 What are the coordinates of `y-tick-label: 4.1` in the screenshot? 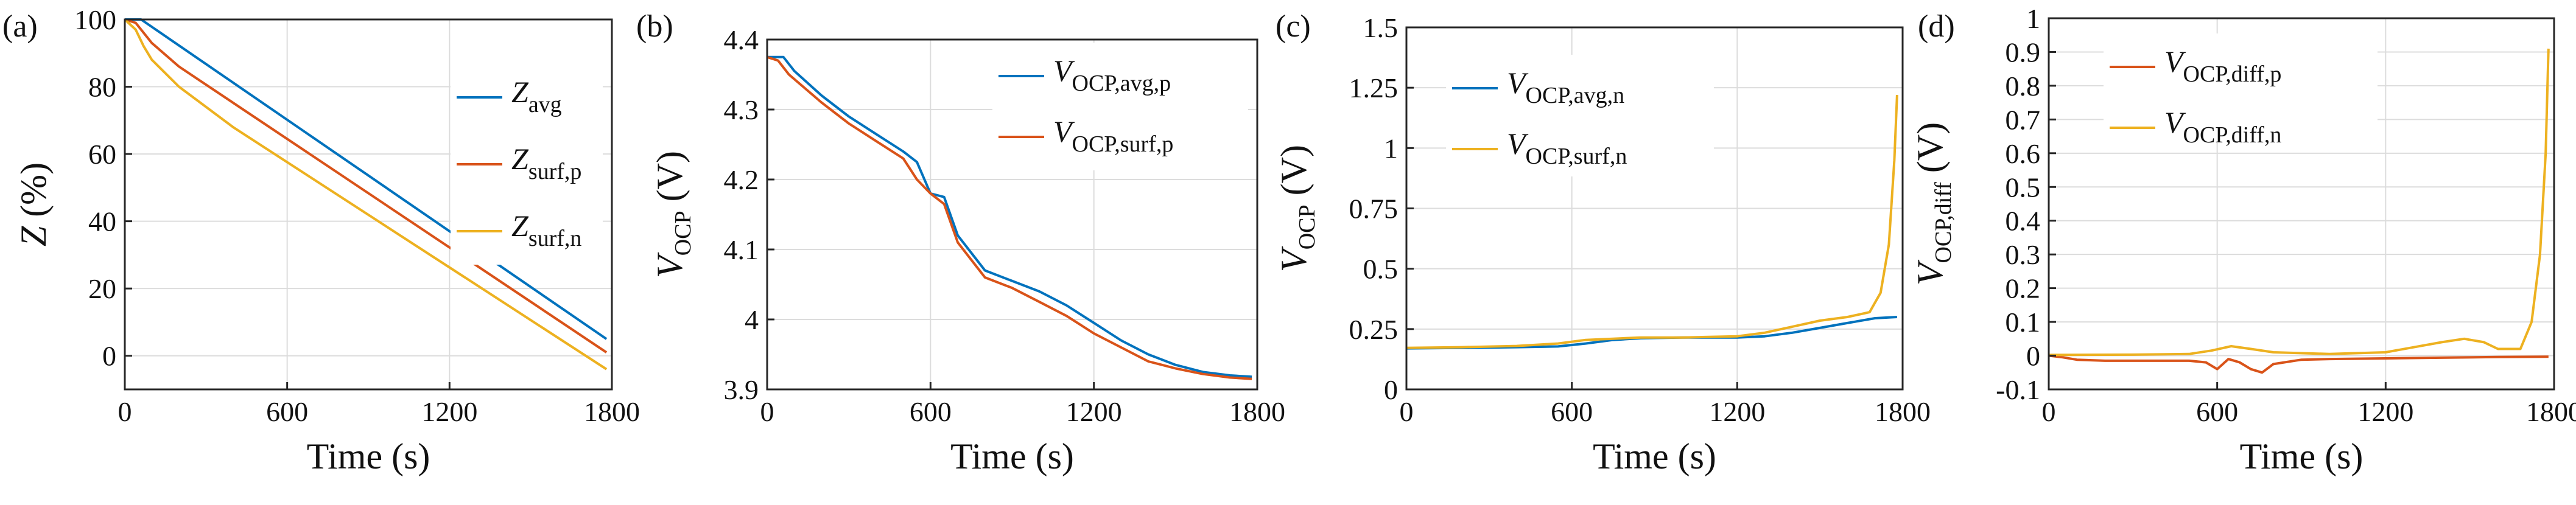 It's located at (741, 249).